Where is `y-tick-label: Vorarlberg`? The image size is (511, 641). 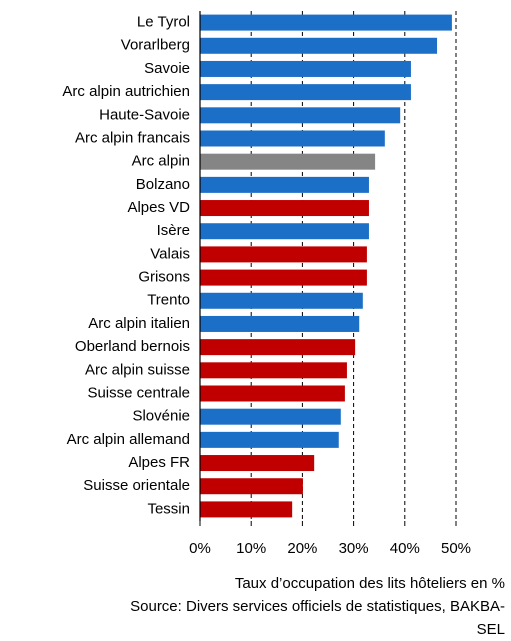 y-tick-label: Vorarlberg is located at coordinates (155, 45).